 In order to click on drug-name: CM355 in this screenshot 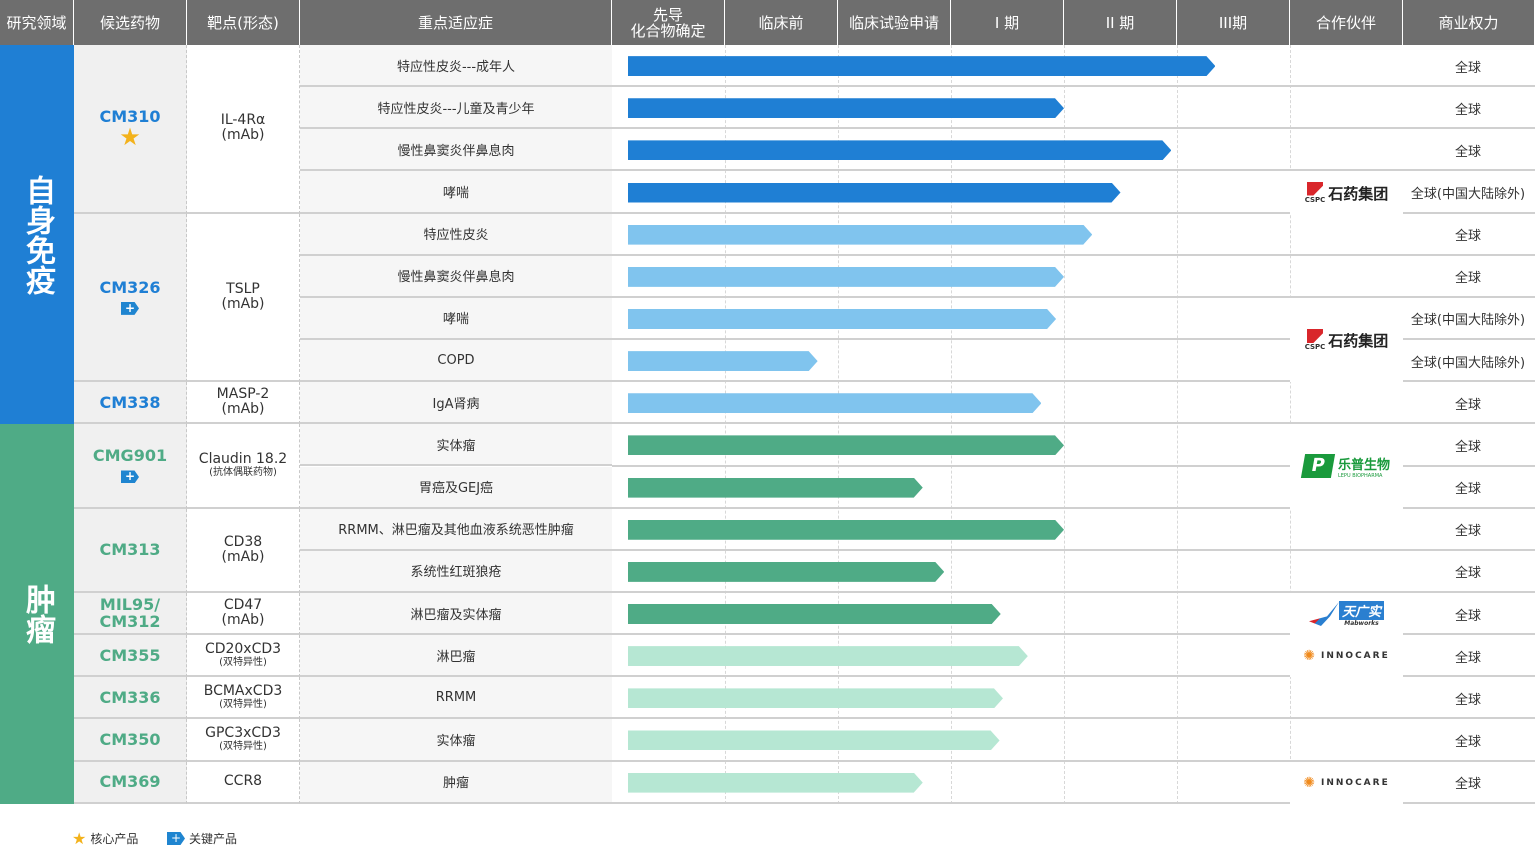, I will do `click(130, 655)`.